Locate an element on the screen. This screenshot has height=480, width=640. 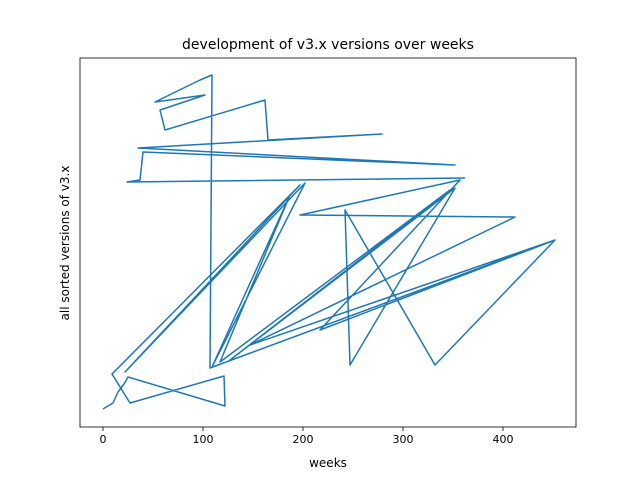
y-axis-label: all sorted versions of v3.x is located at coordinates (65, 243).